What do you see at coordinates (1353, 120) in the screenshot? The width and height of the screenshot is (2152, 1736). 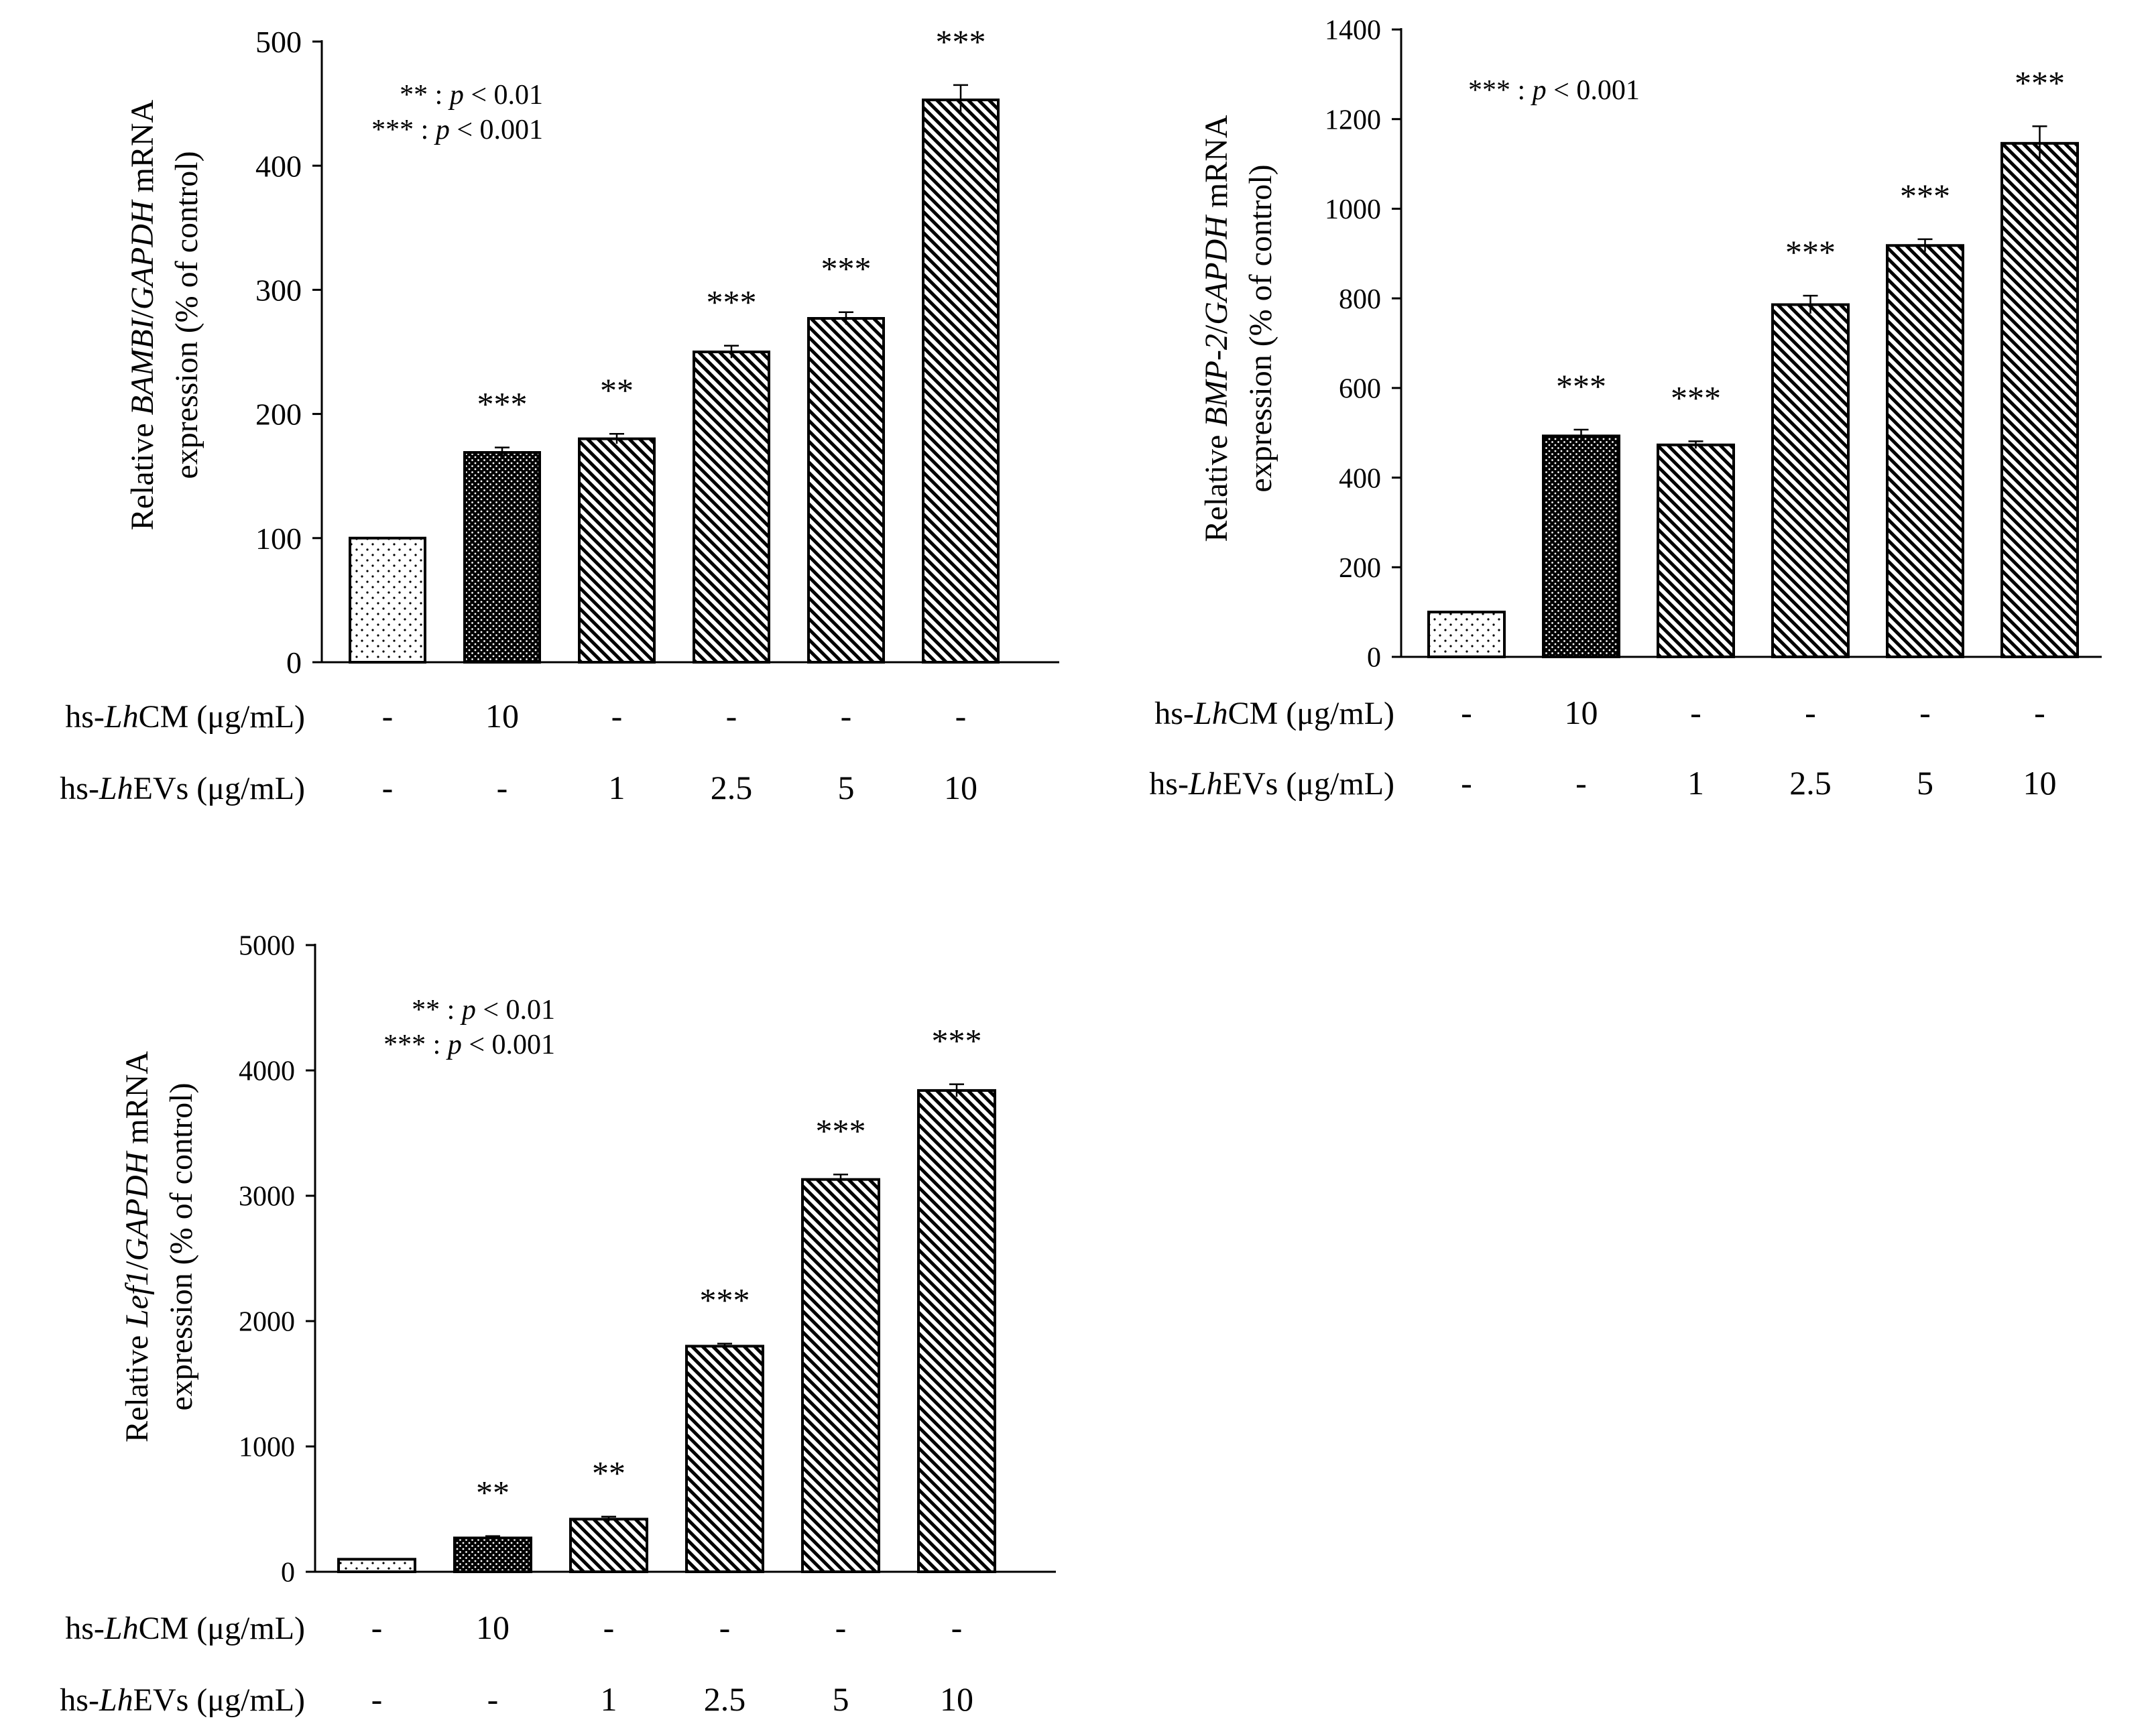 I see `y-tick-label: 1200` at bounding box center [1353, 120].